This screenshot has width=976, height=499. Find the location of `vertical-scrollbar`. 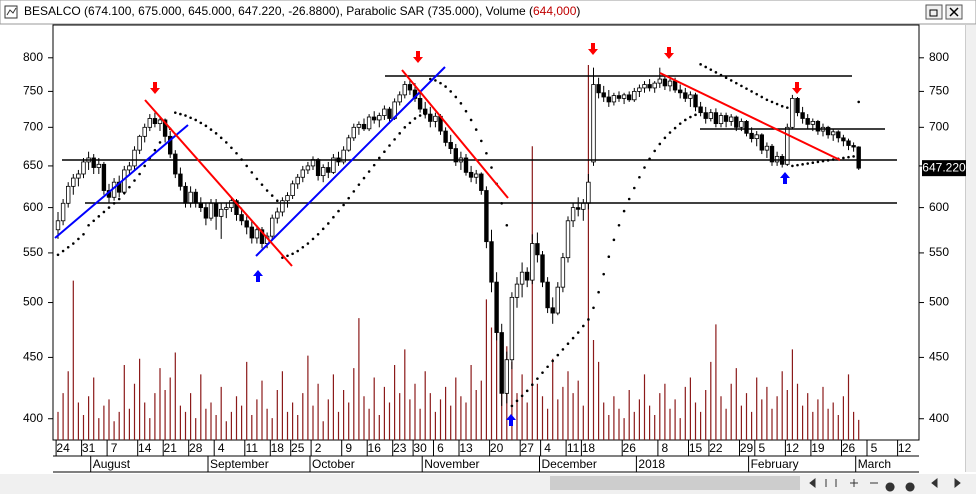

vertical-scrollbar is located at coordinates (971, 248).